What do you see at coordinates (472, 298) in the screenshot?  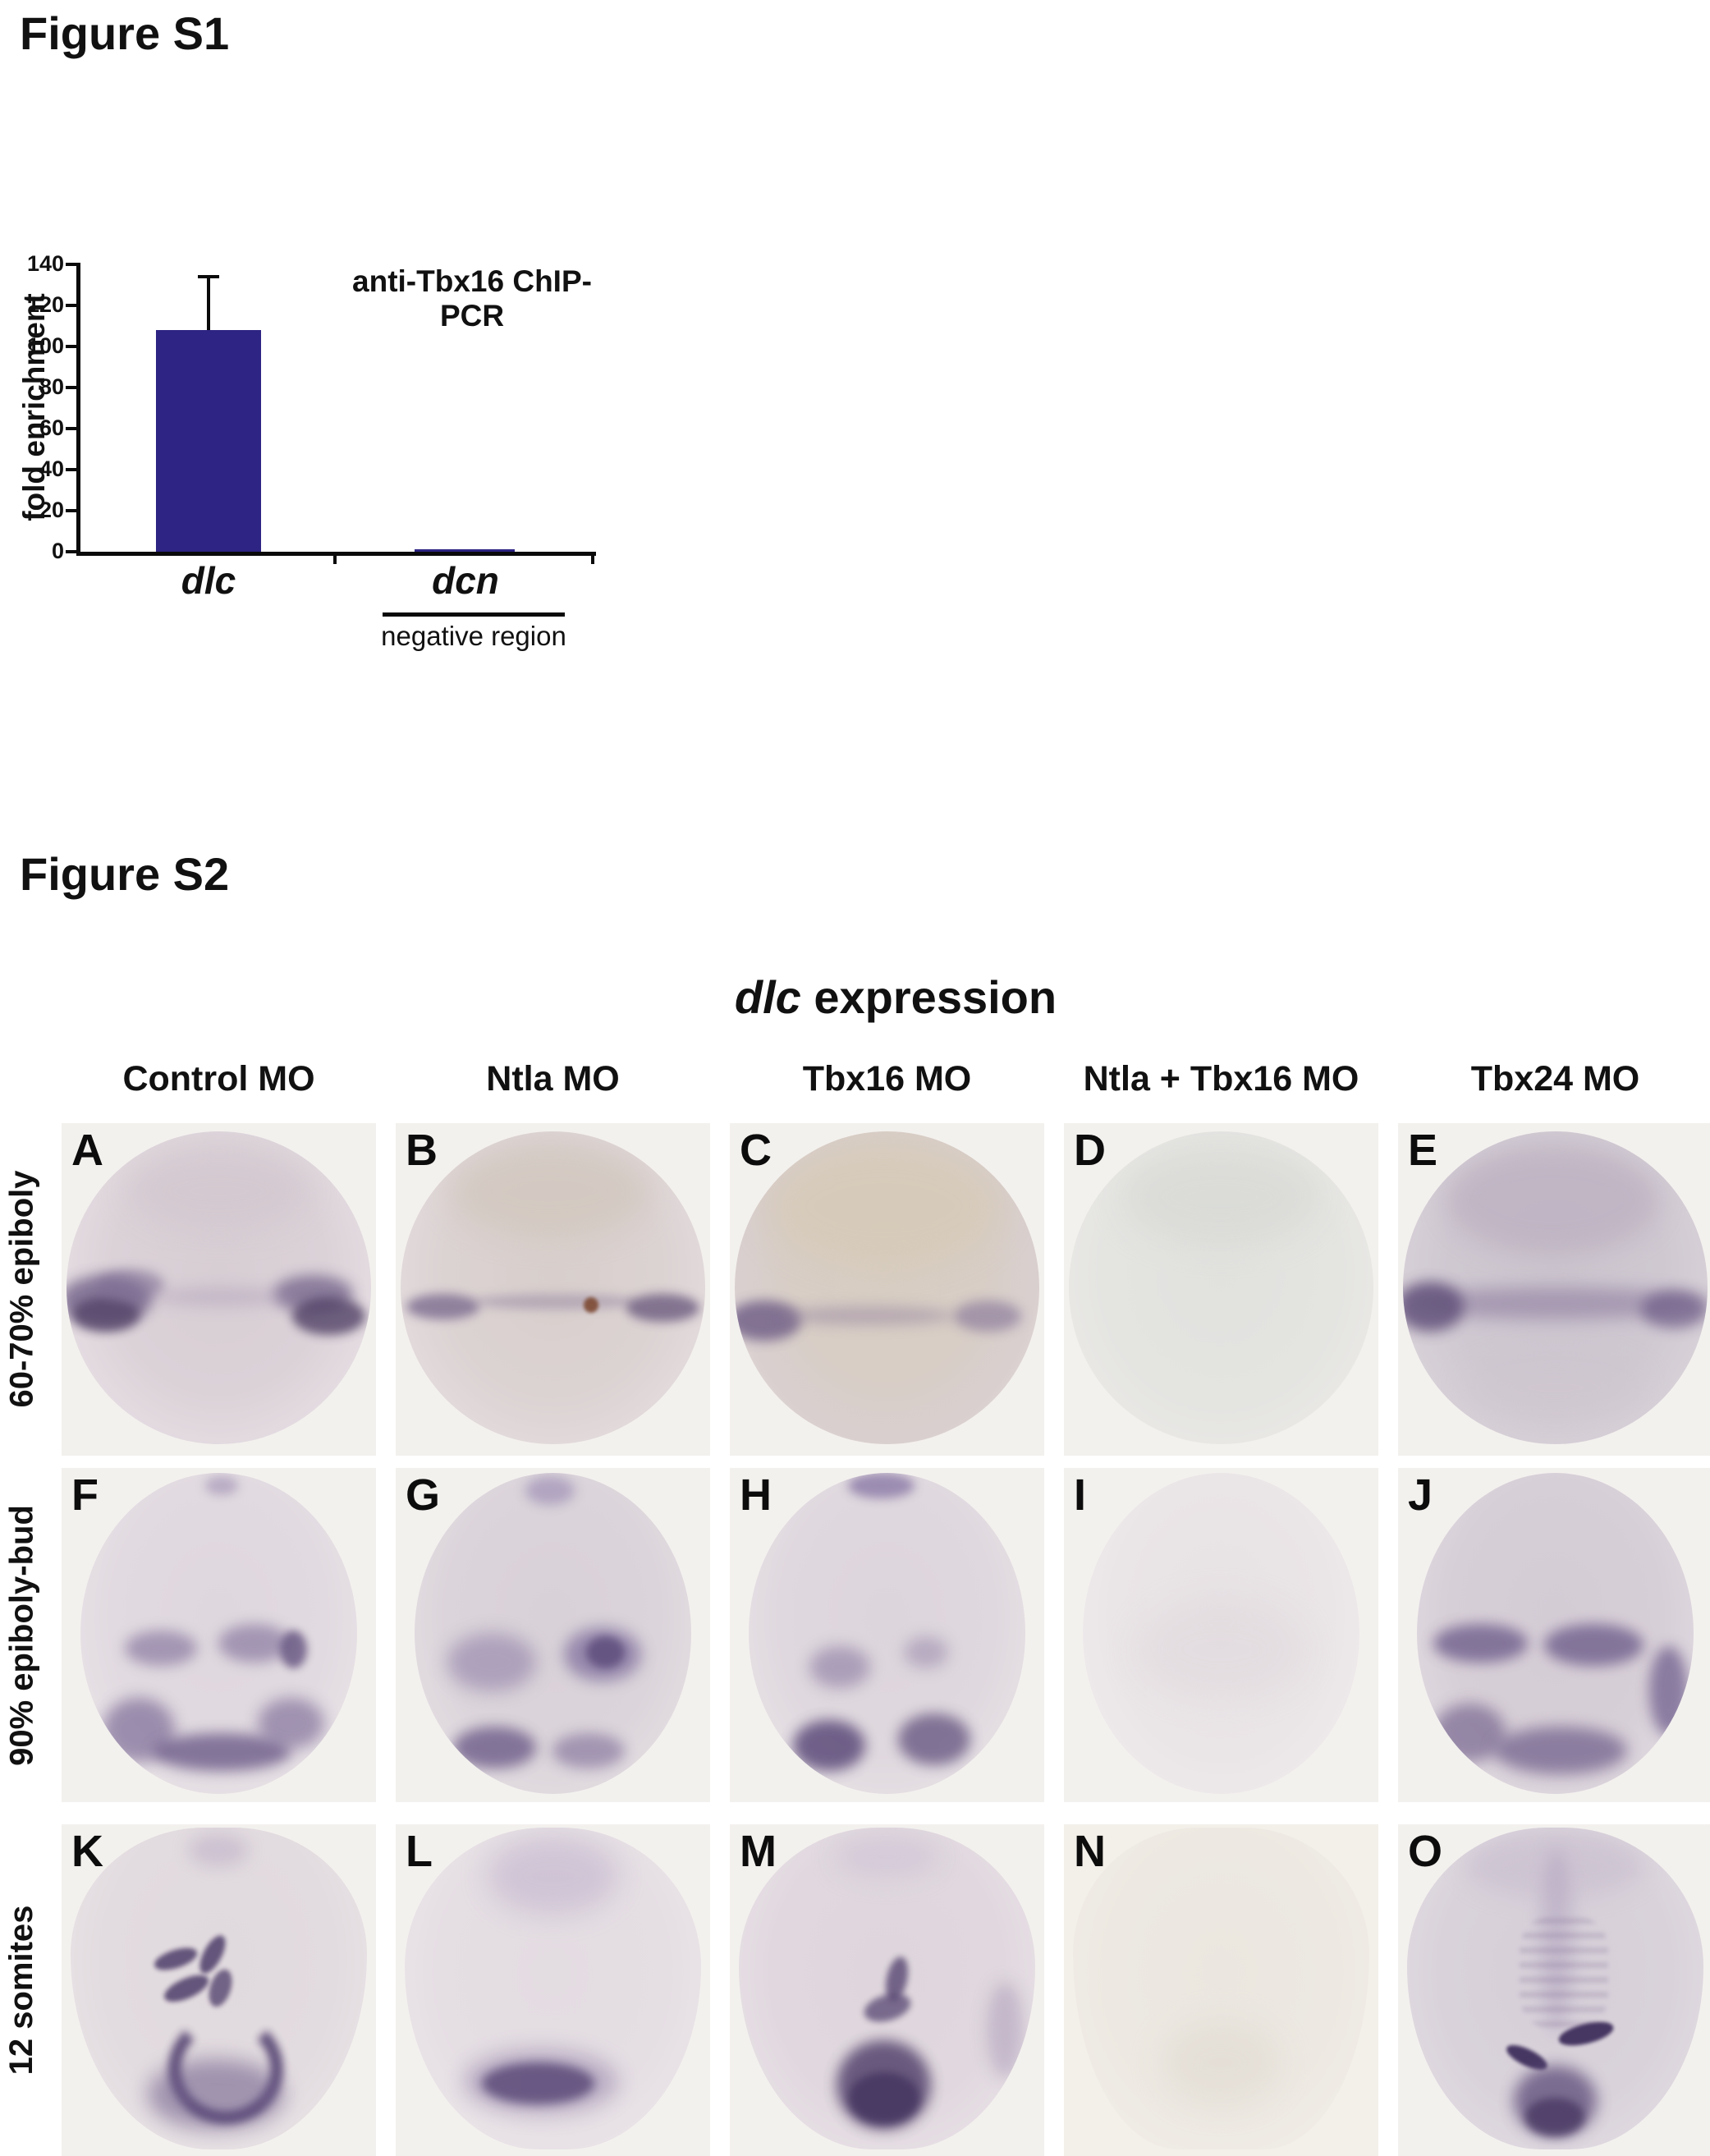 I see `chart-title: anti-Tbx16 ChIP-PCR` at bounding box center [472, 298].